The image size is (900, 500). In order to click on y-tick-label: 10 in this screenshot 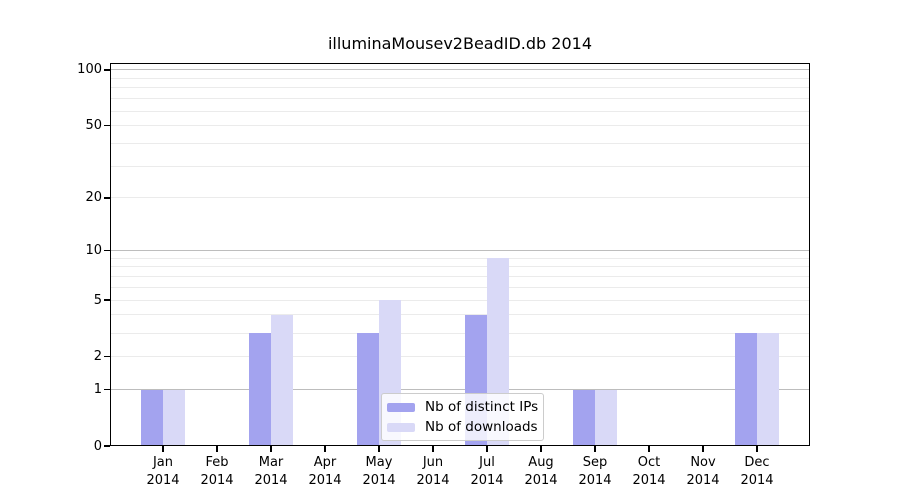, I will do `click(93, 251)`.